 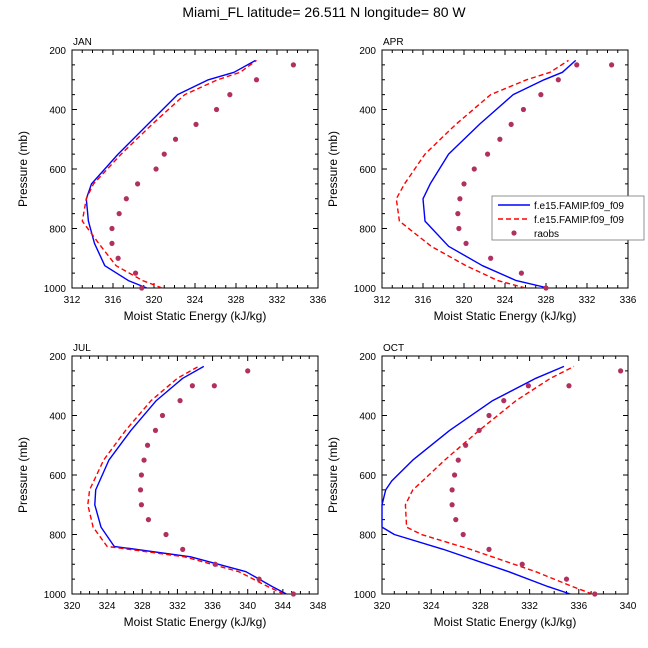 What do you see at coordinates (283, 606) in the screenshot?
I see `x-tick-label: 344` at bounding box center [283, 606].